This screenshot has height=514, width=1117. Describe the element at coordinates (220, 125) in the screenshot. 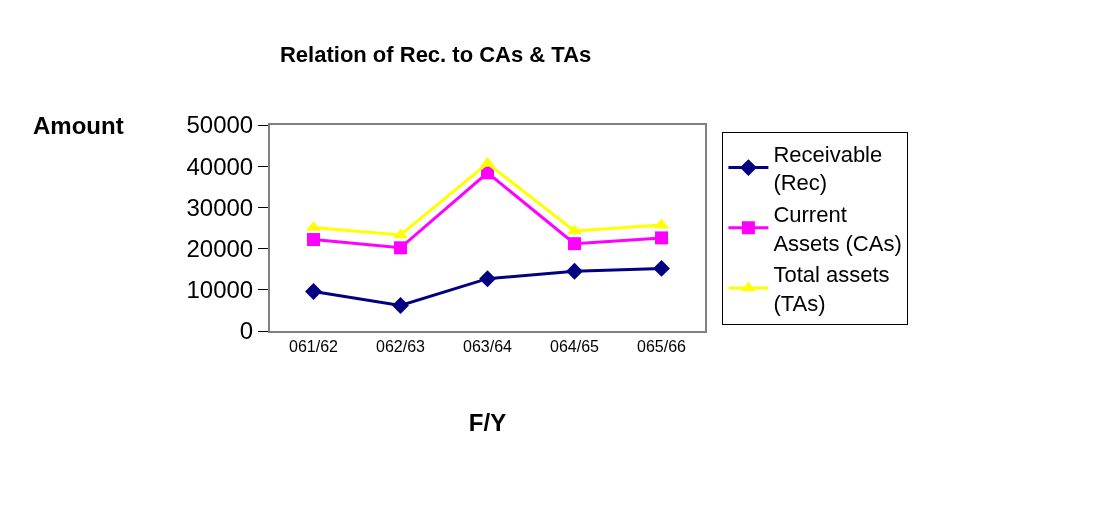

I see `y-tick-label: 50000` at that location.